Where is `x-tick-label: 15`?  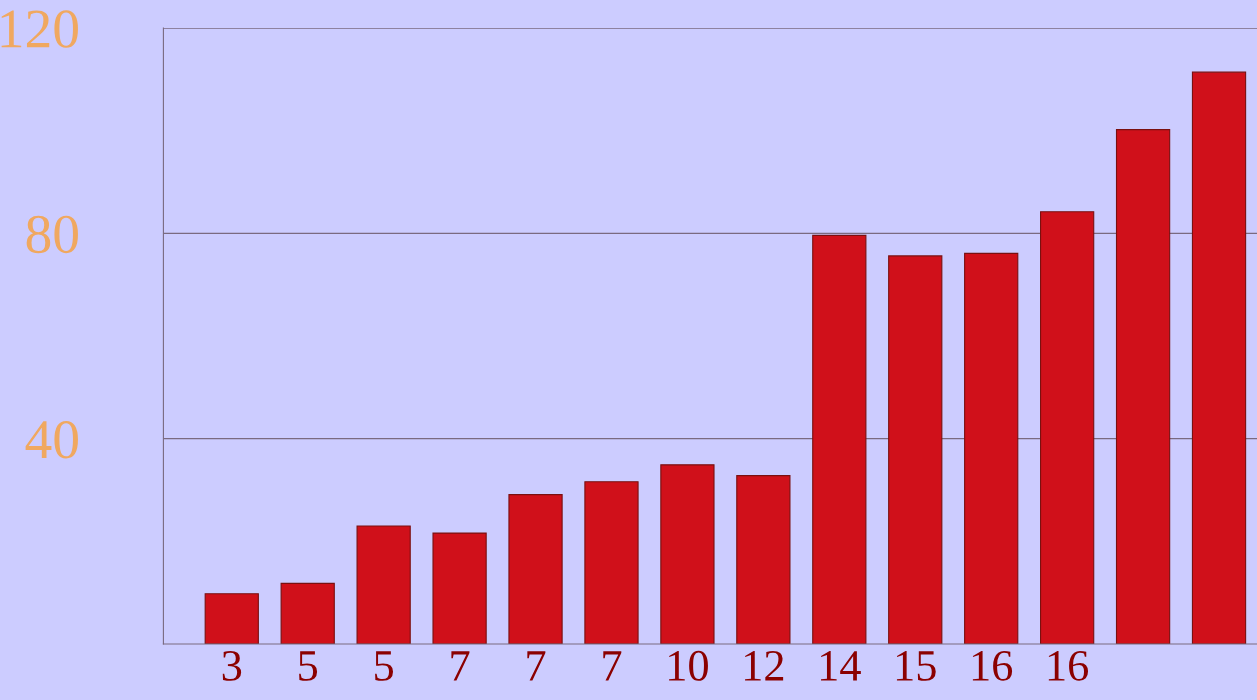
x-tick-label: 15 is located at coordinates (916, 666).